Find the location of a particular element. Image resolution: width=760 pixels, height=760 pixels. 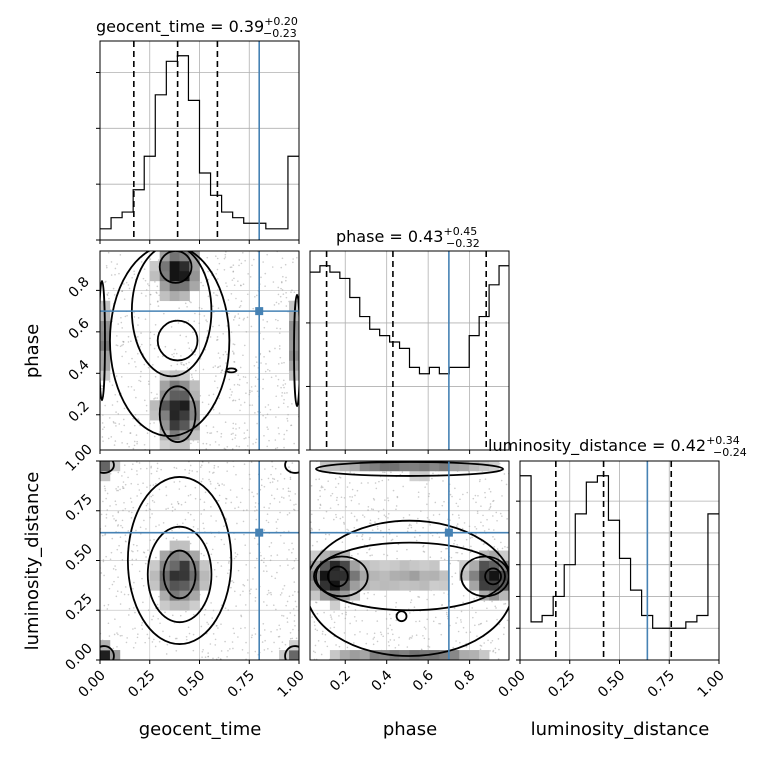

title-phase-plus: +0.45 is located at coordinates (460, 231).